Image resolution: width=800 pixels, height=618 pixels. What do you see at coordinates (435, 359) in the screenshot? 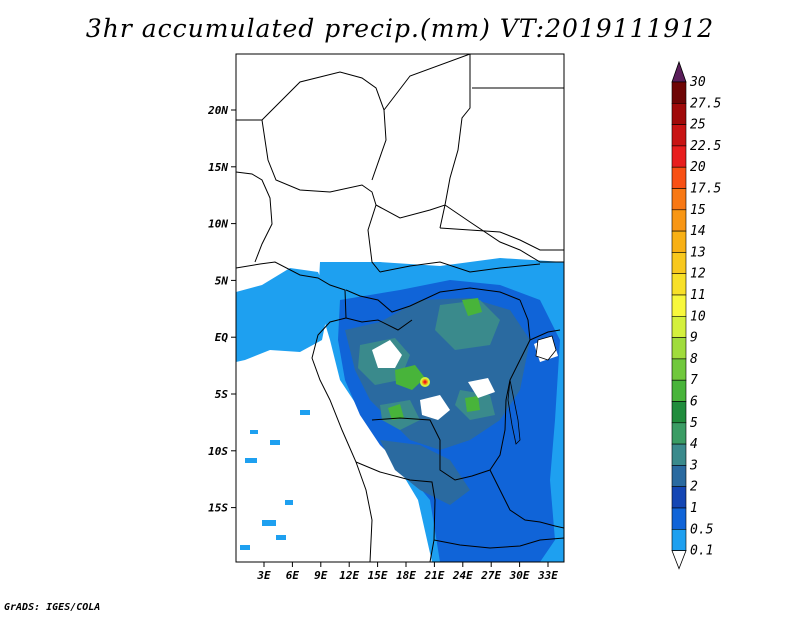
I see `precip-green-cells` at bounding box center [435, 359].